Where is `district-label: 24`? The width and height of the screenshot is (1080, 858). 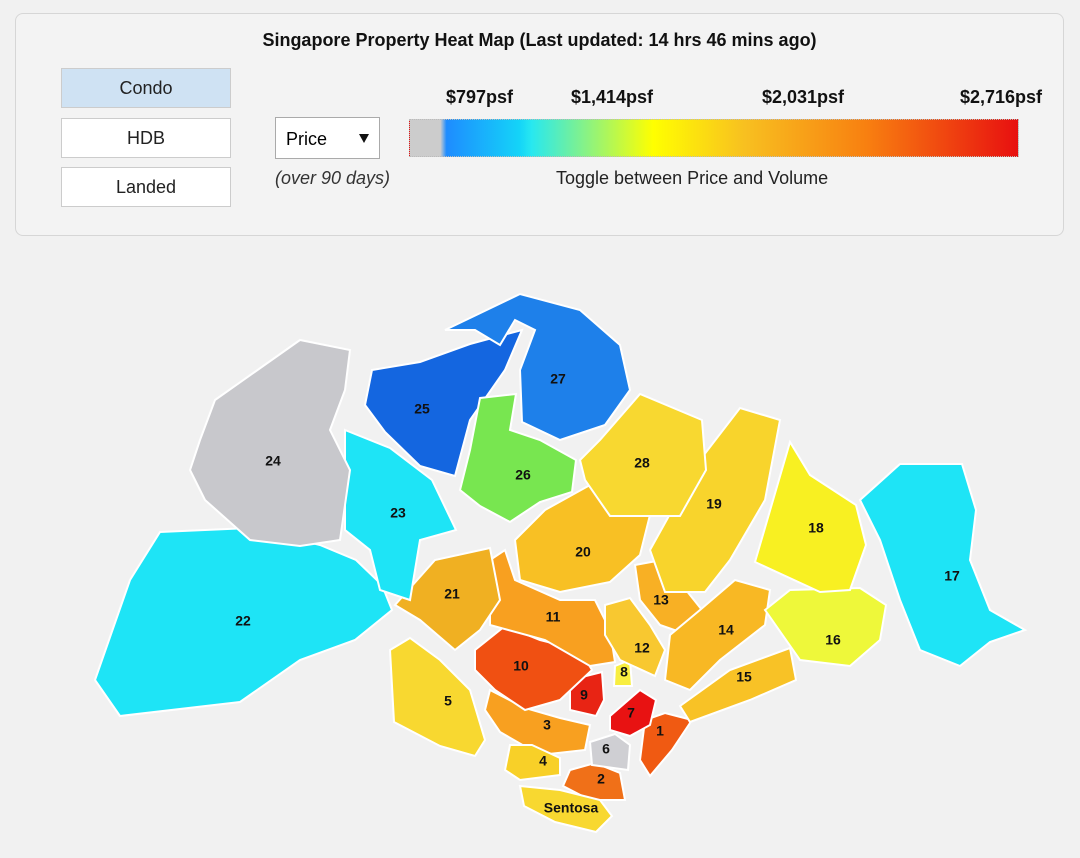 district-label: 24 is located at coordinates (273, 461).